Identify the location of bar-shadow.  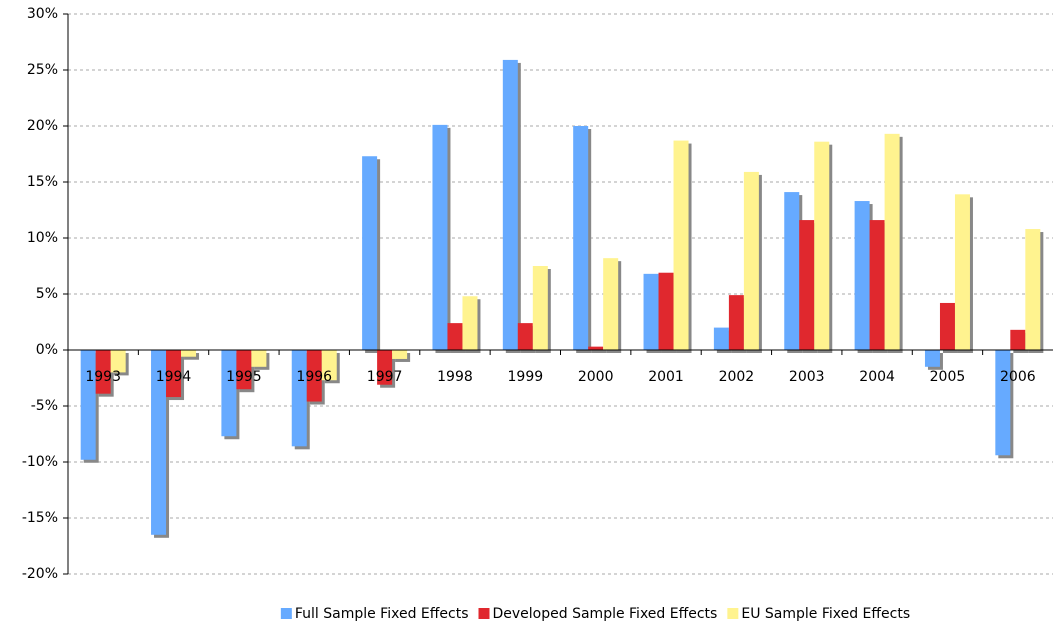
(599, 351).